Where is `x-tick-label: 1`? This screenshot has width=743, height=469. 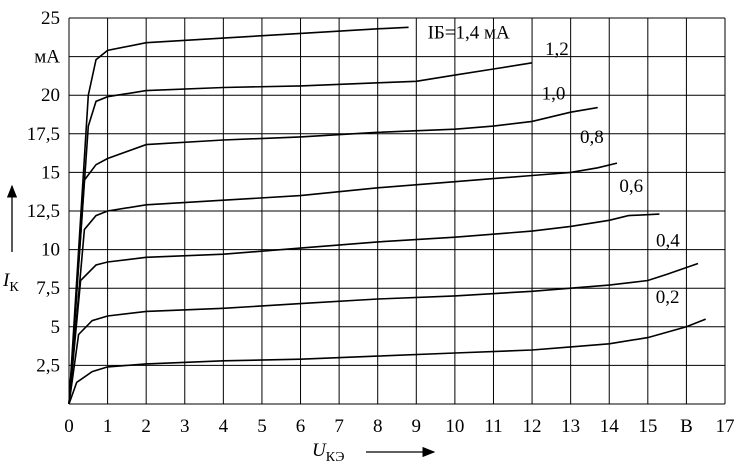
x-tick-label: 1 is located at coordinates (108, 426).